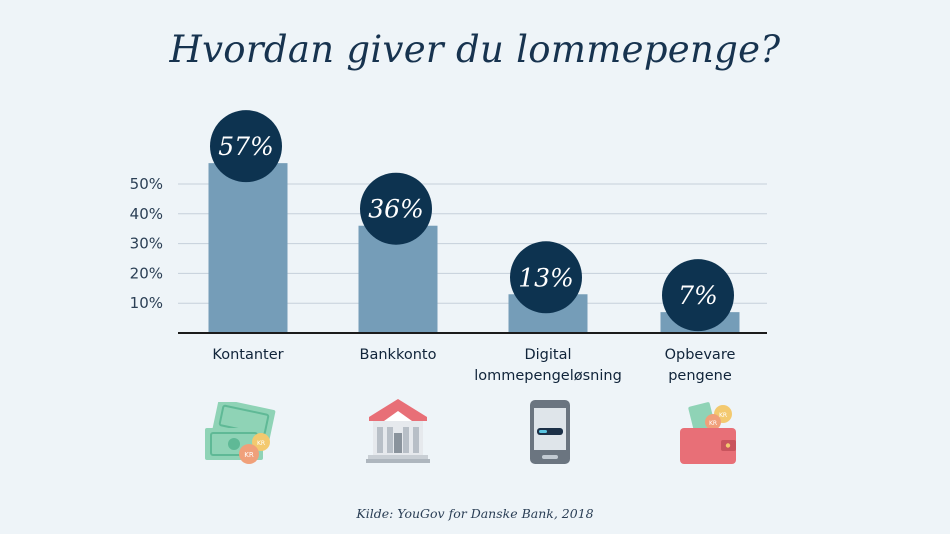 The image size is (950, 534). I want to click on data-label: 57%, so click(246, 146).